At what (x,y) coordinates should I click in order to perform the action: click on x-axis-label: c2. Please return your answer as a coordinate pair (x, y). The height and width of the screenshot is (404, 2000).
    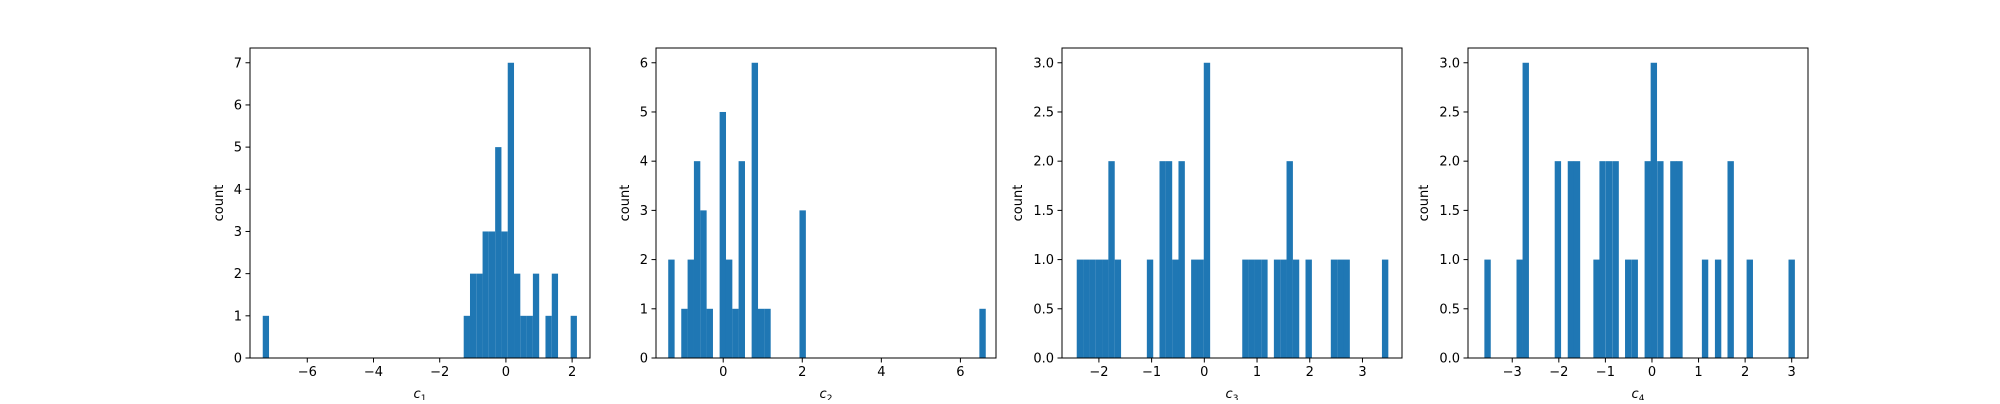
    Looking at the image, I should click on (826, 393).